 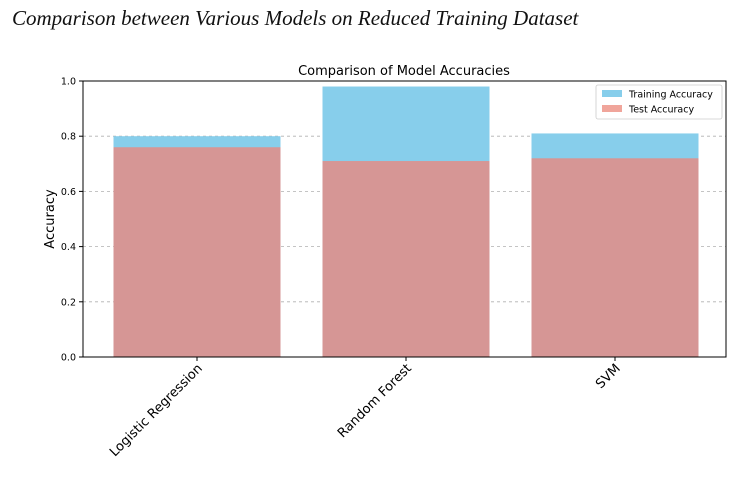 What do you see at coordinates (50, 219) in the screenshot?
I see `y-axis-label: Accuracy` at bounding box center [50, 219].